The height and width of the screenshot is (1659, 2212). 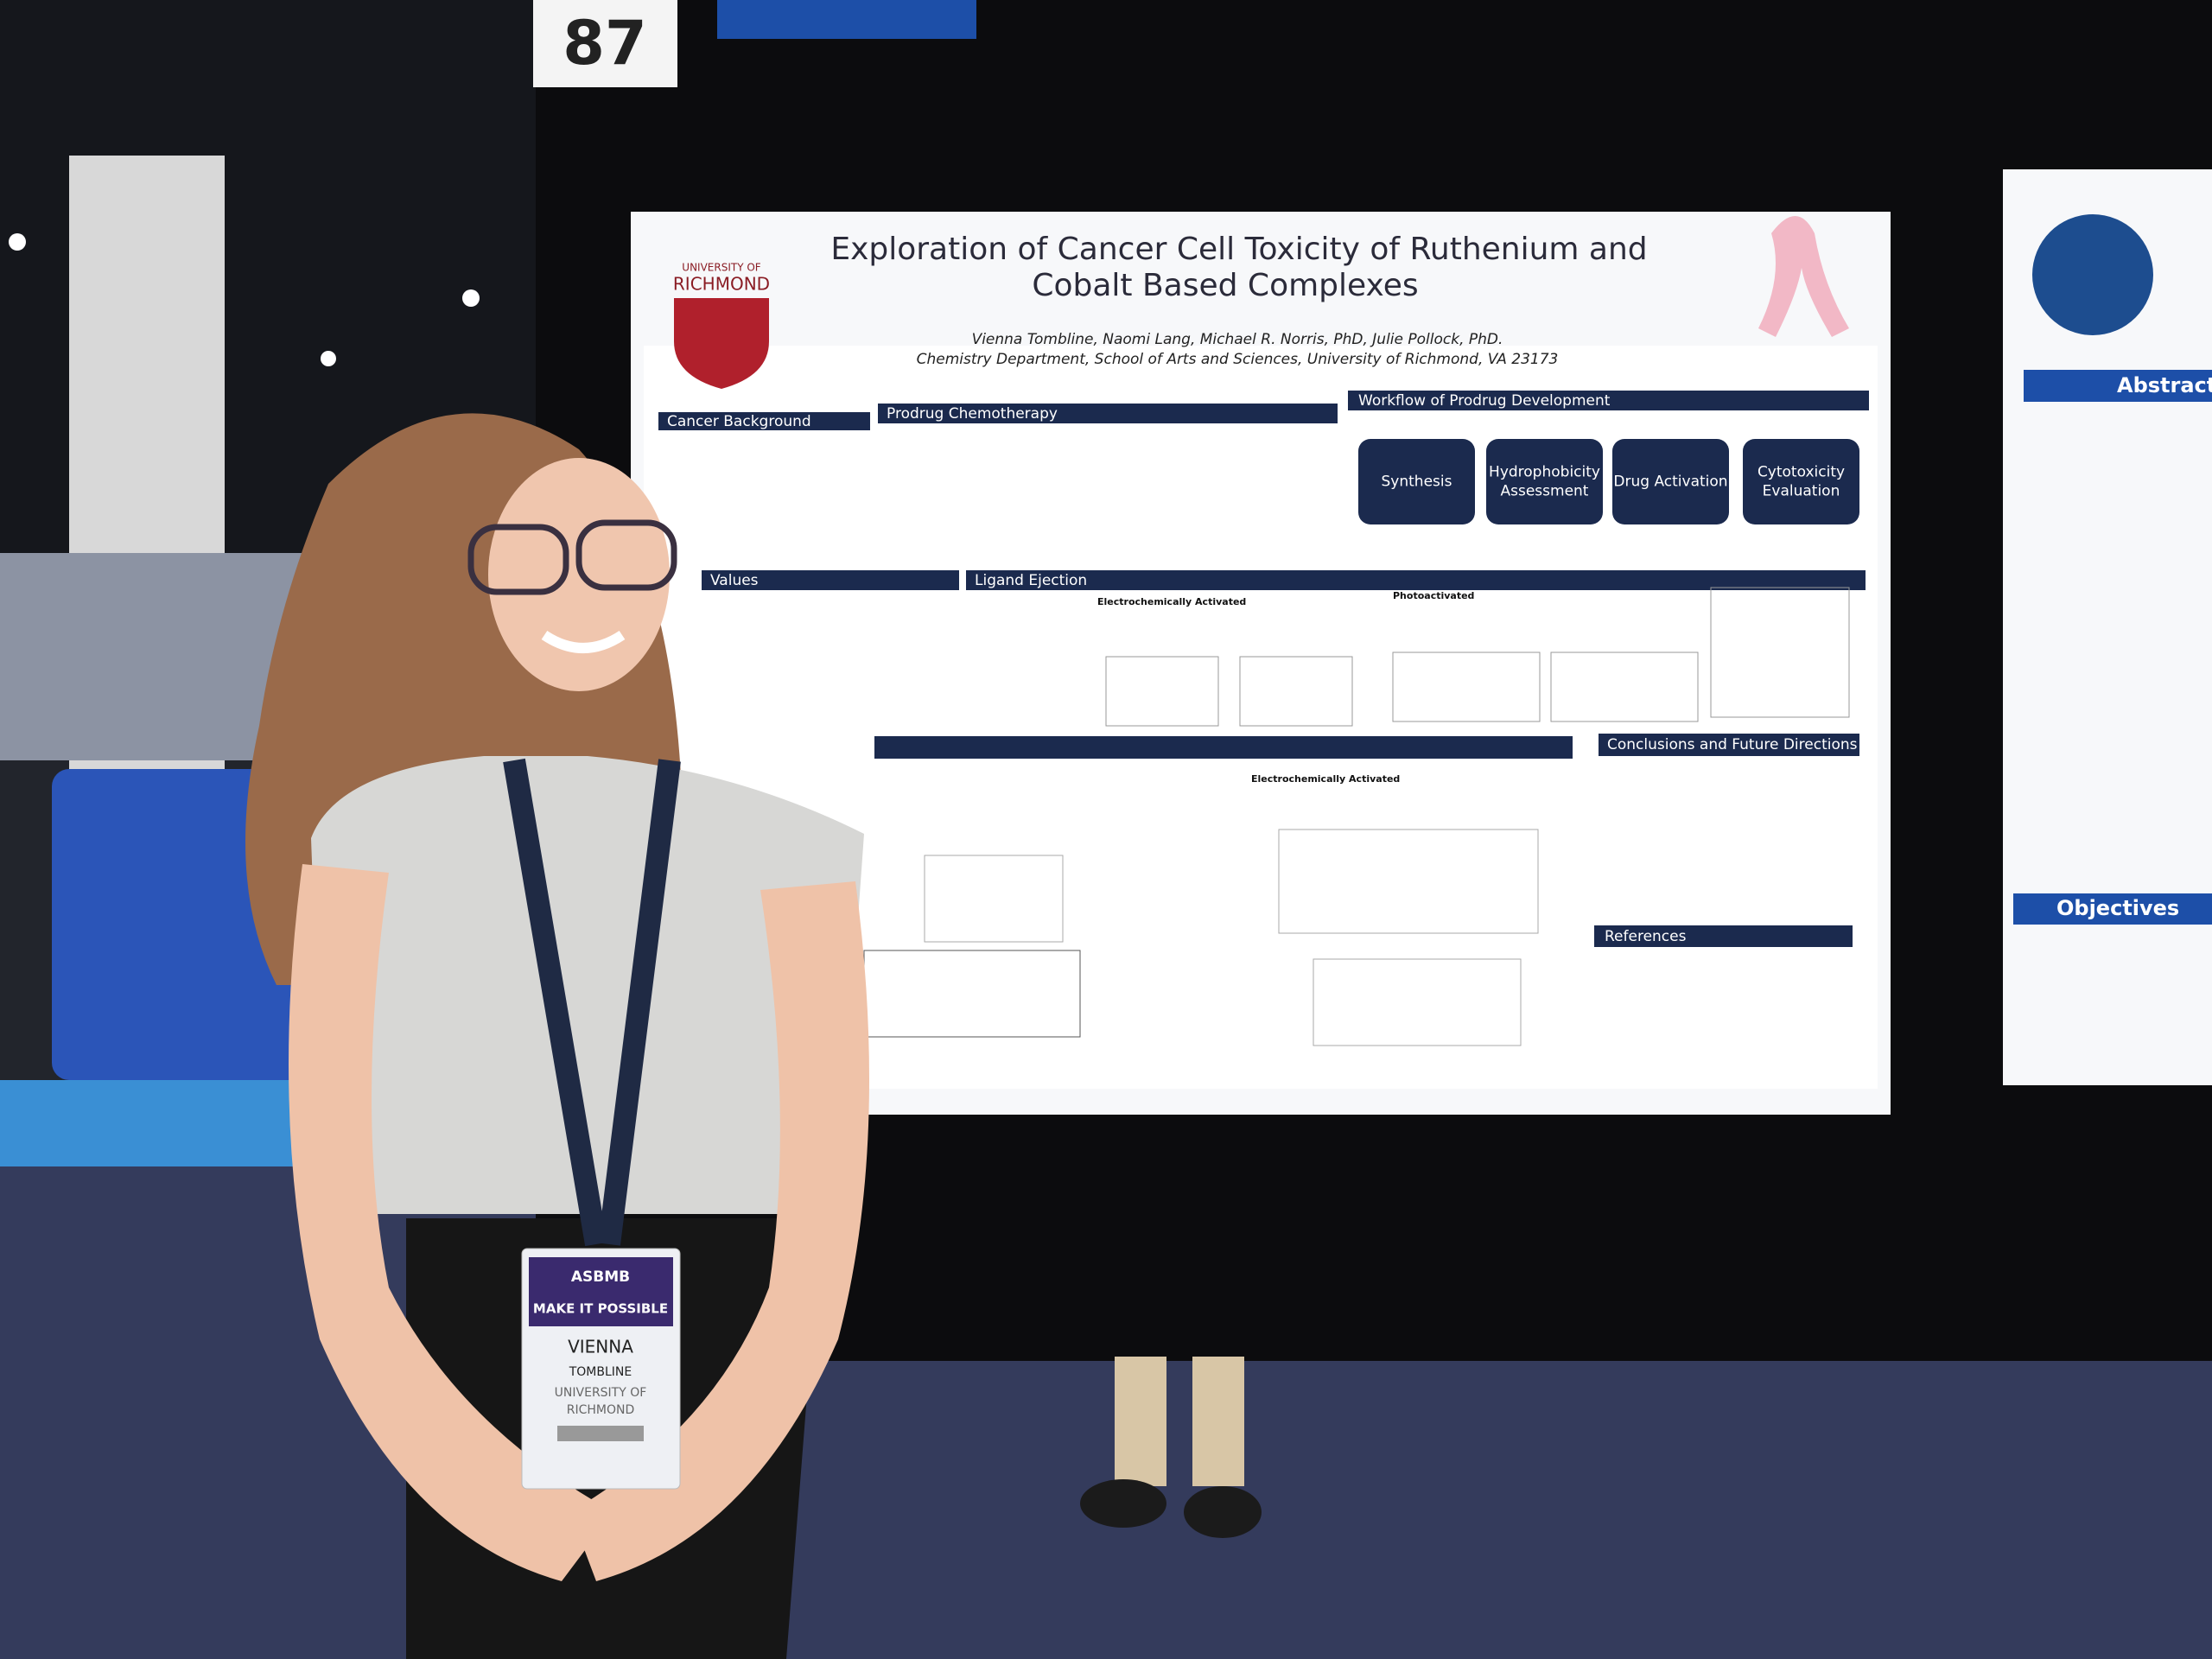 I want to click on section-heading: Workflow of Prodrug Development, so click(x=1484, y=401).